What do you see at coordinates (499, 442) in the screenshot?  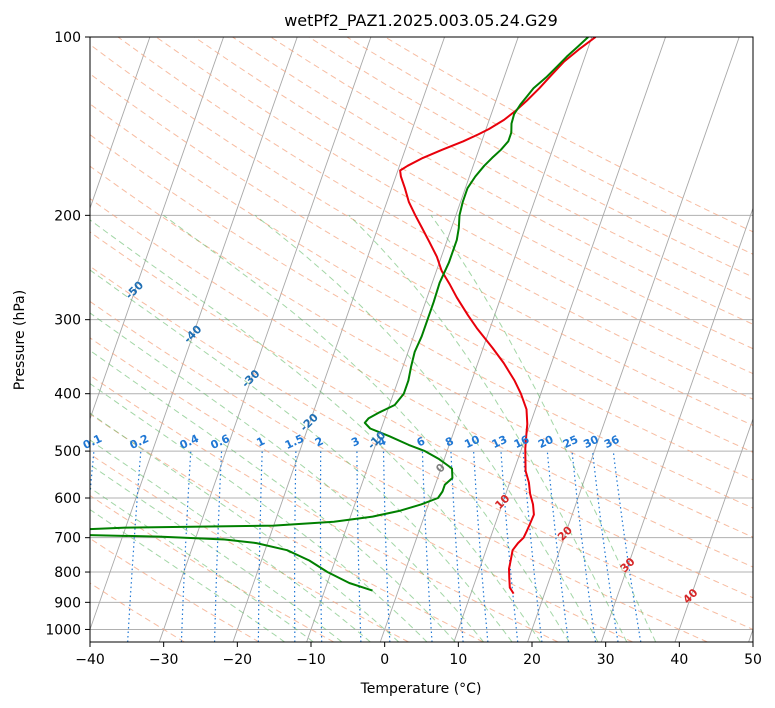 I see `mixing-ratio-label: 13` at bounding box center [499, 442].